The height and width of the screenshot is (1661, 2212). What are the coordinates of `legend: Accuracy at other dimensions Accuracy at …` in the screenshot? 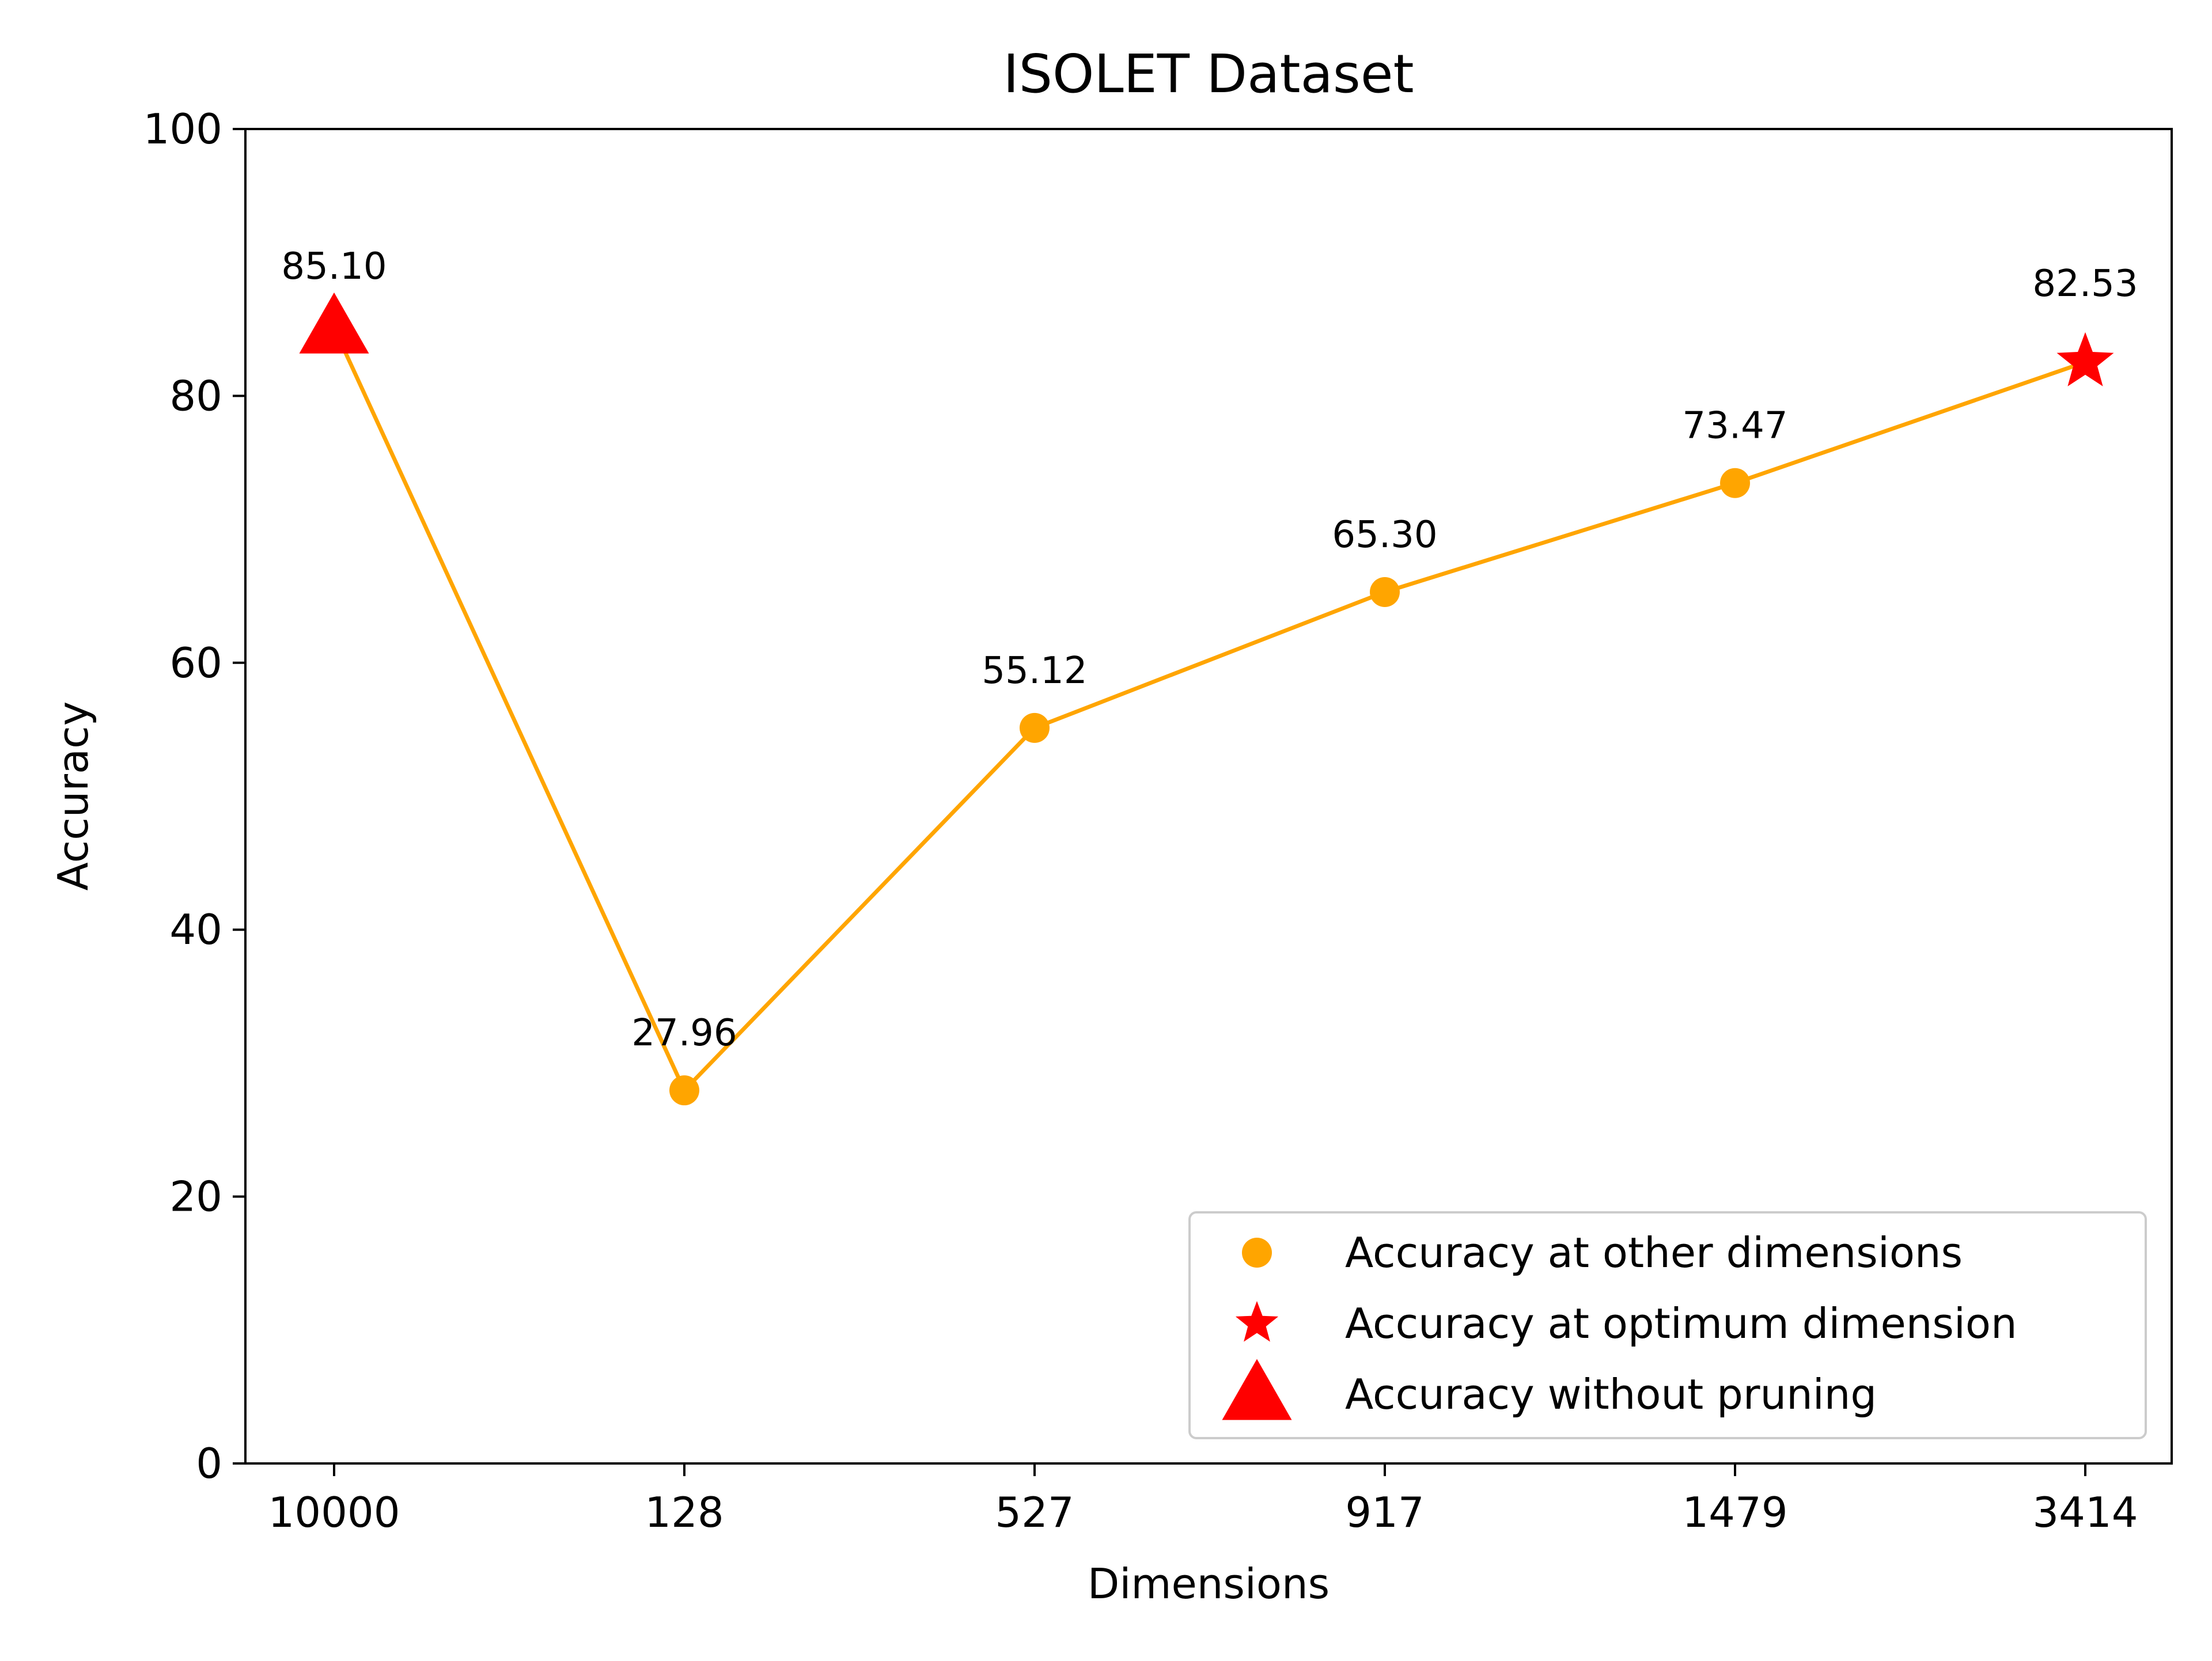 It's located at (1667, 1325).